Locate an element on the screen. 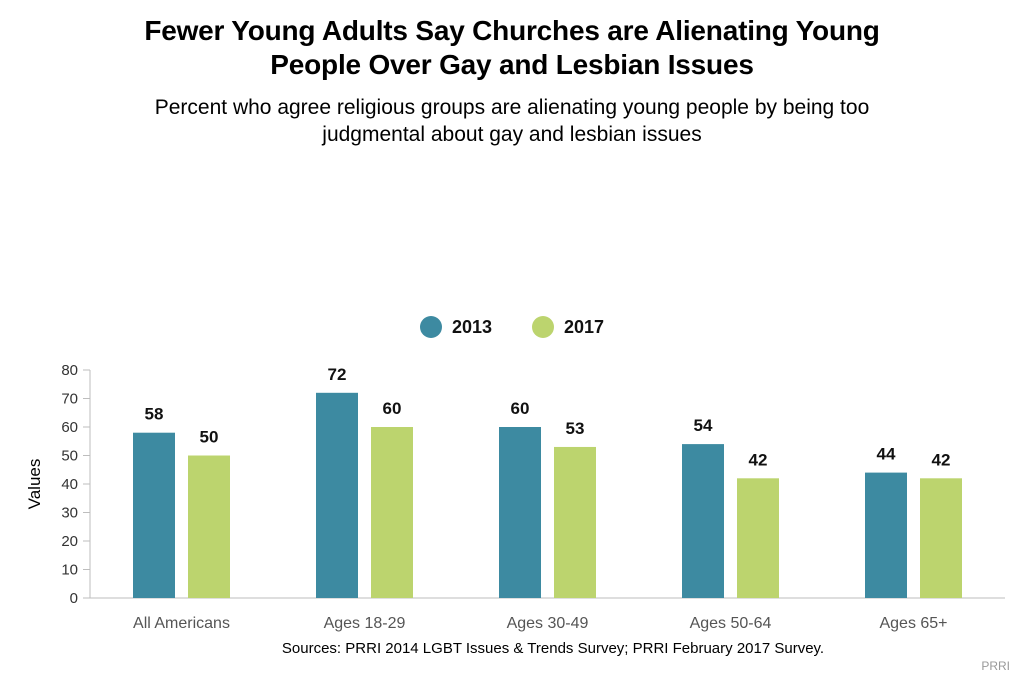 This screenshot has height=683, width=1024. y-tick-label: 40 is located at coordinates (69, 484).